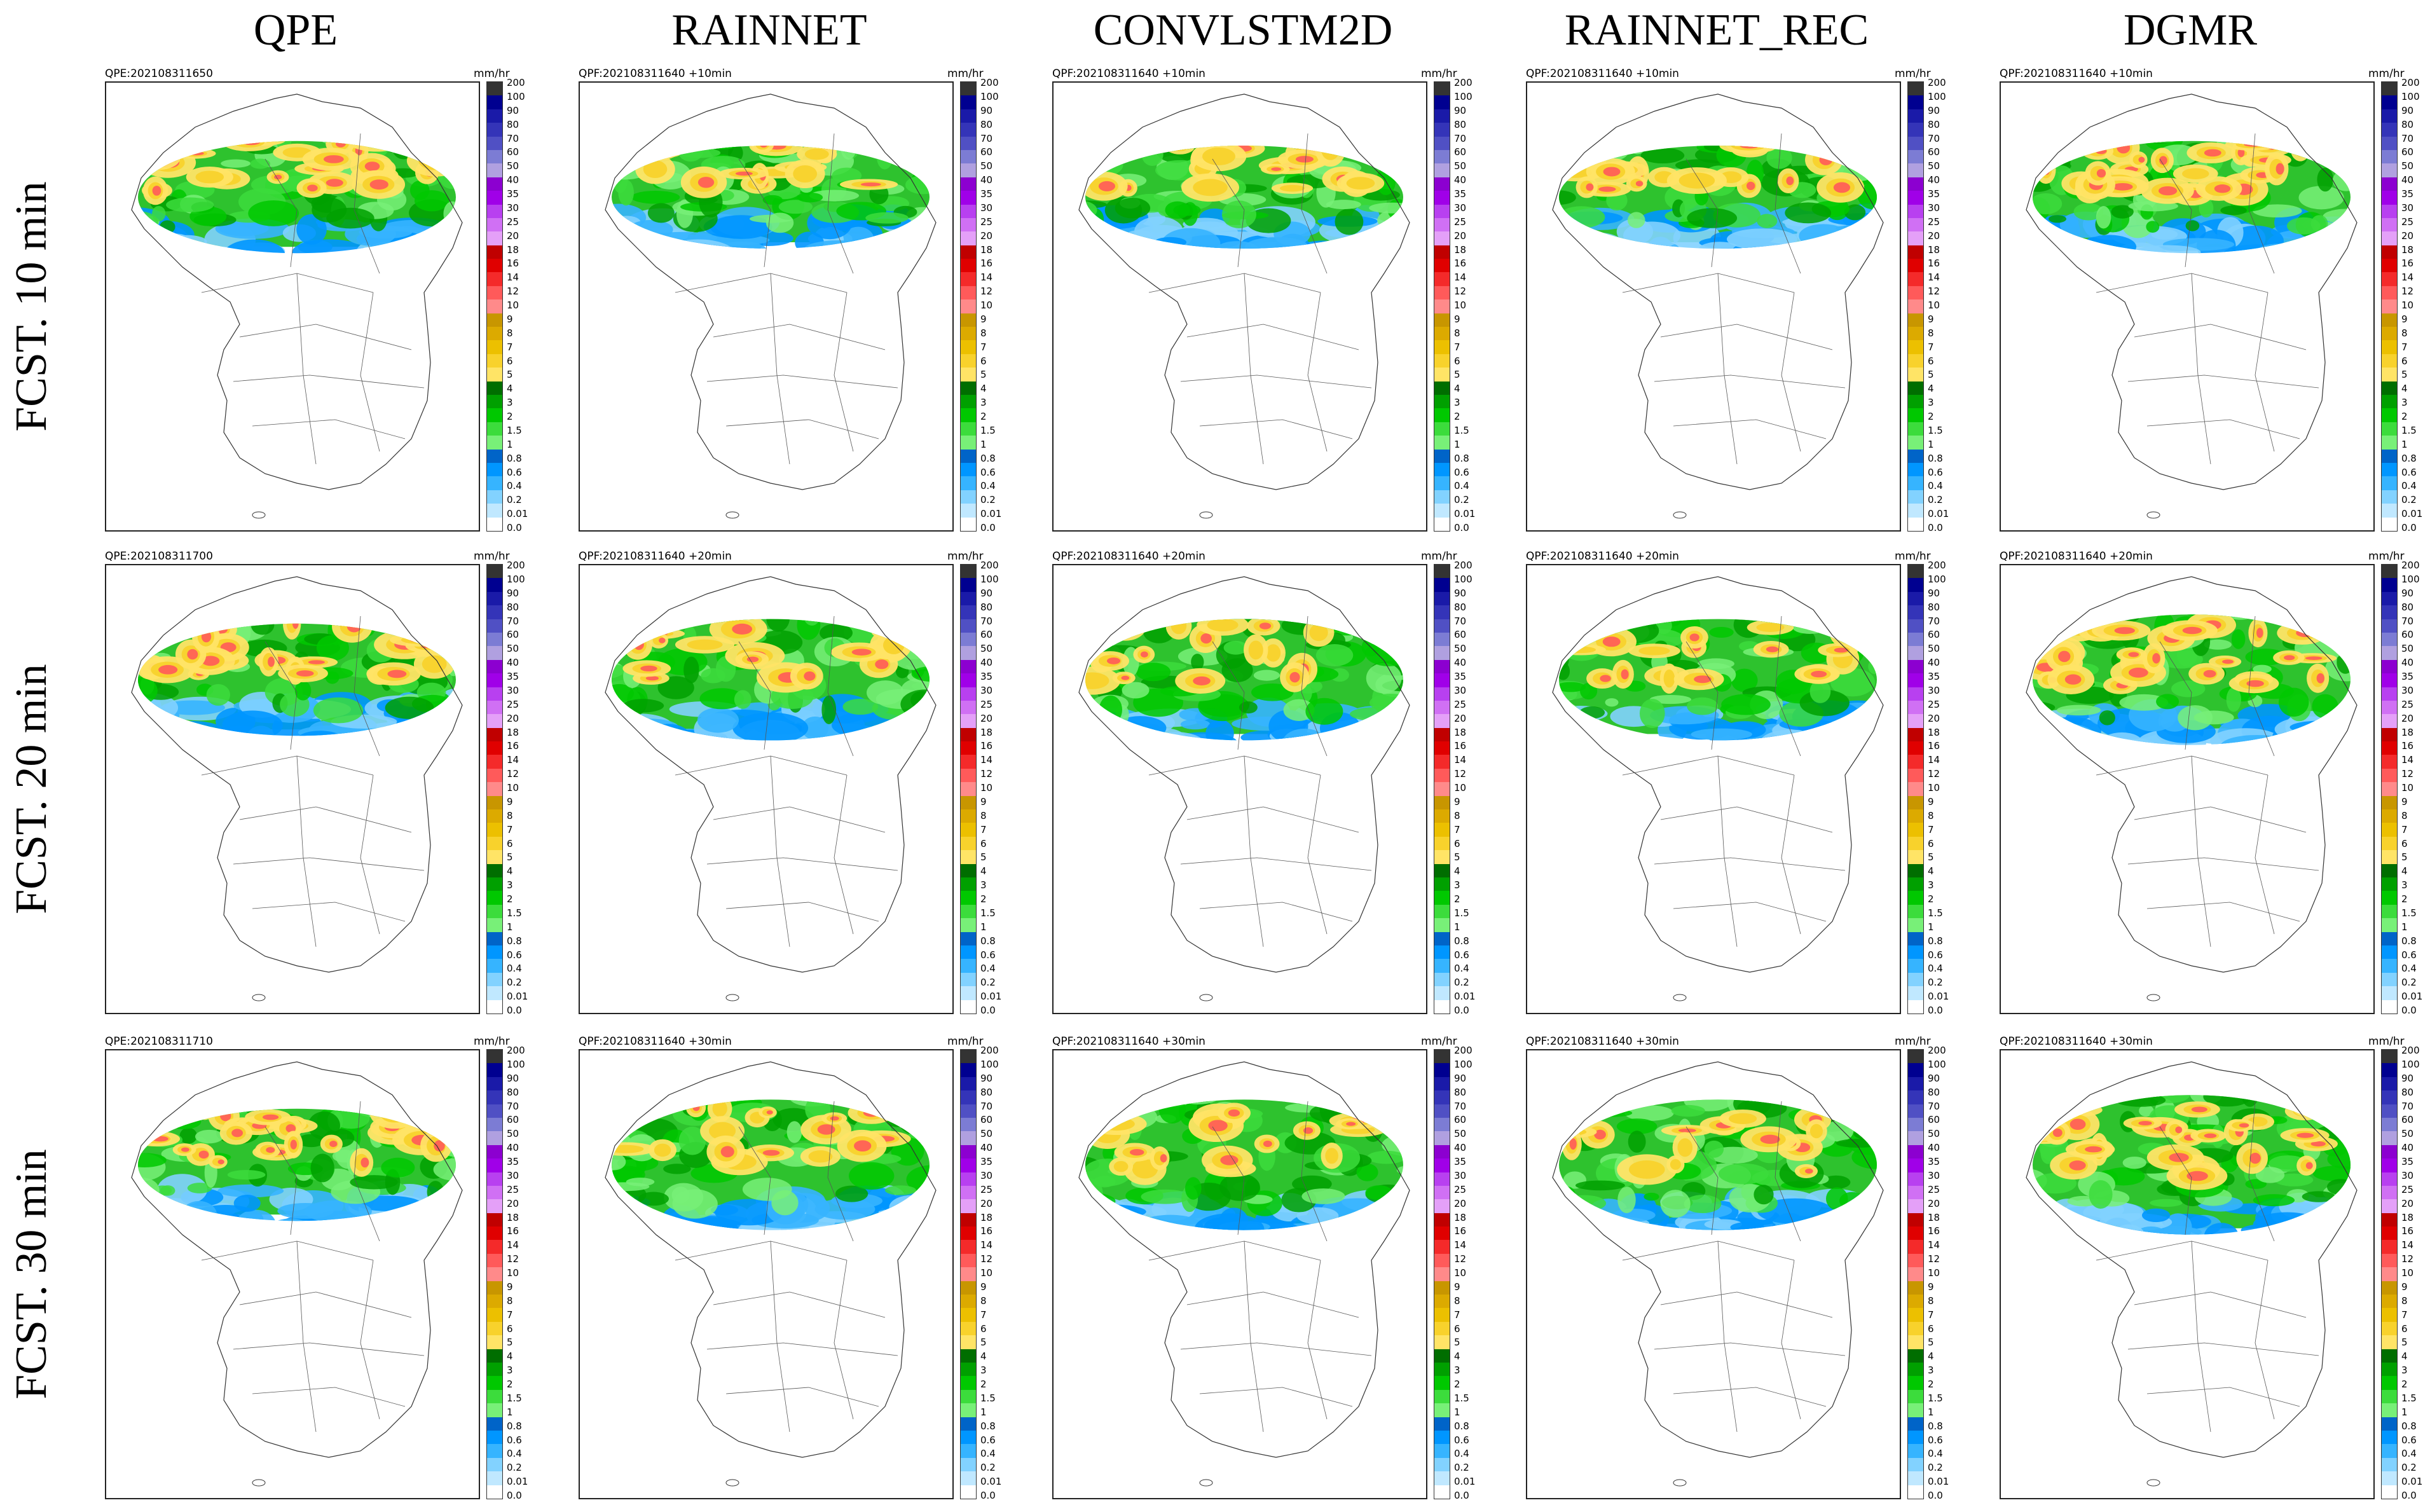 The height and width of the screenshot is (1512, 2430). Describe the element at coordinates (655, 73) in the screenshot. I see `timestamp-label: QPF:202108311640 +10min` at that location.